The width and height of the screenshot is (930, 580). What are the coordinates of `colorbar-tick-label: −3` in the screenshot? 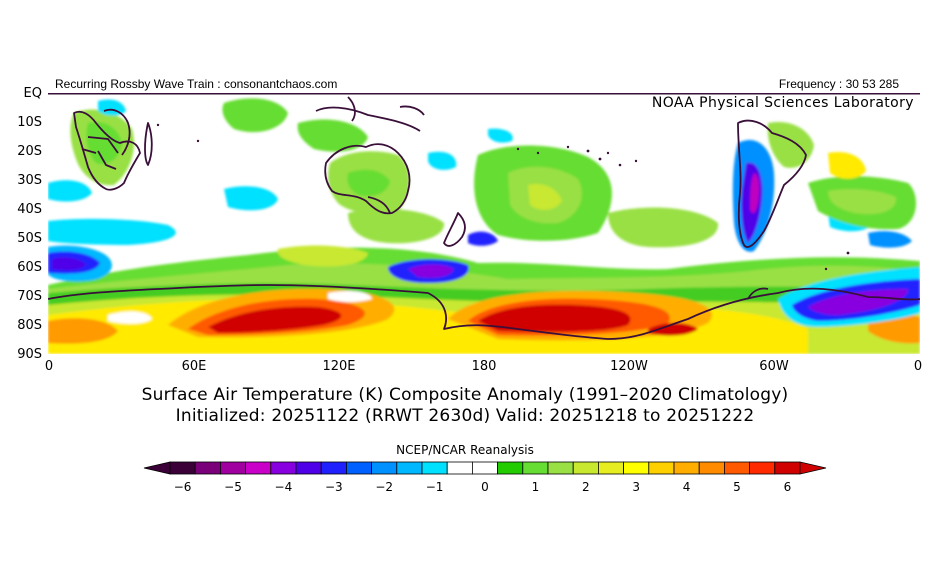 It's located at (333, 487).